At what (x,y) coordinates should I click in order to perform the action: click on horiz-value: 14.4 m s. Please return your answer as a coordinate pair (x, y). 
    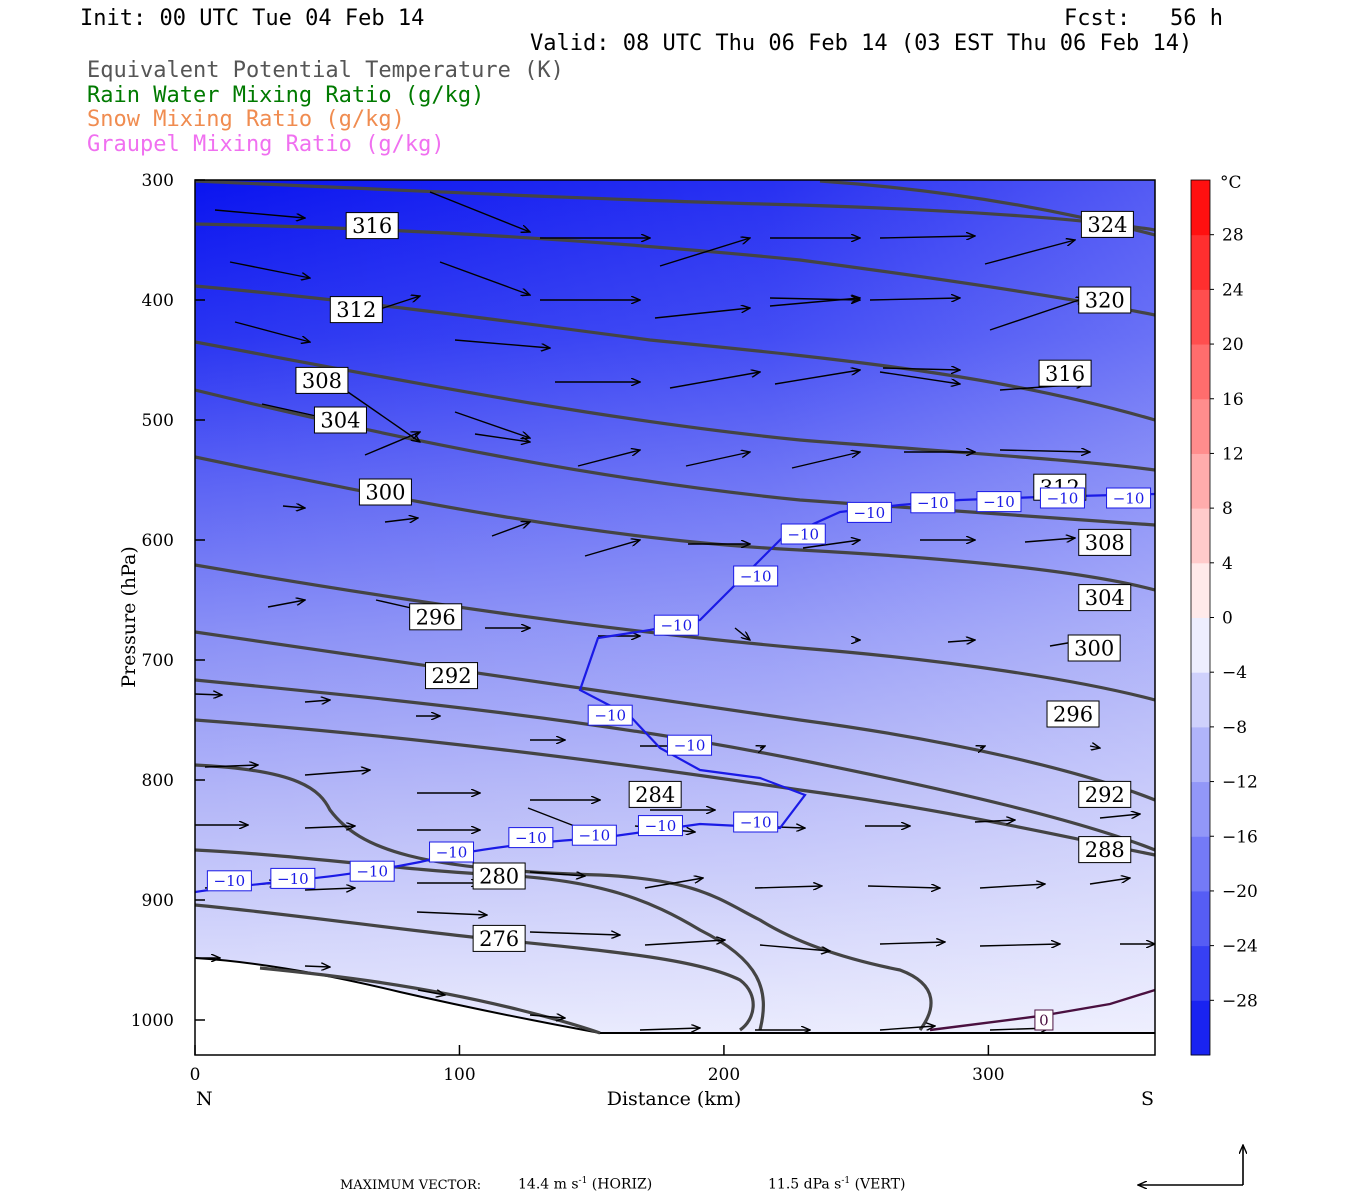
    Looking at the image, I should click on (548, 1184).